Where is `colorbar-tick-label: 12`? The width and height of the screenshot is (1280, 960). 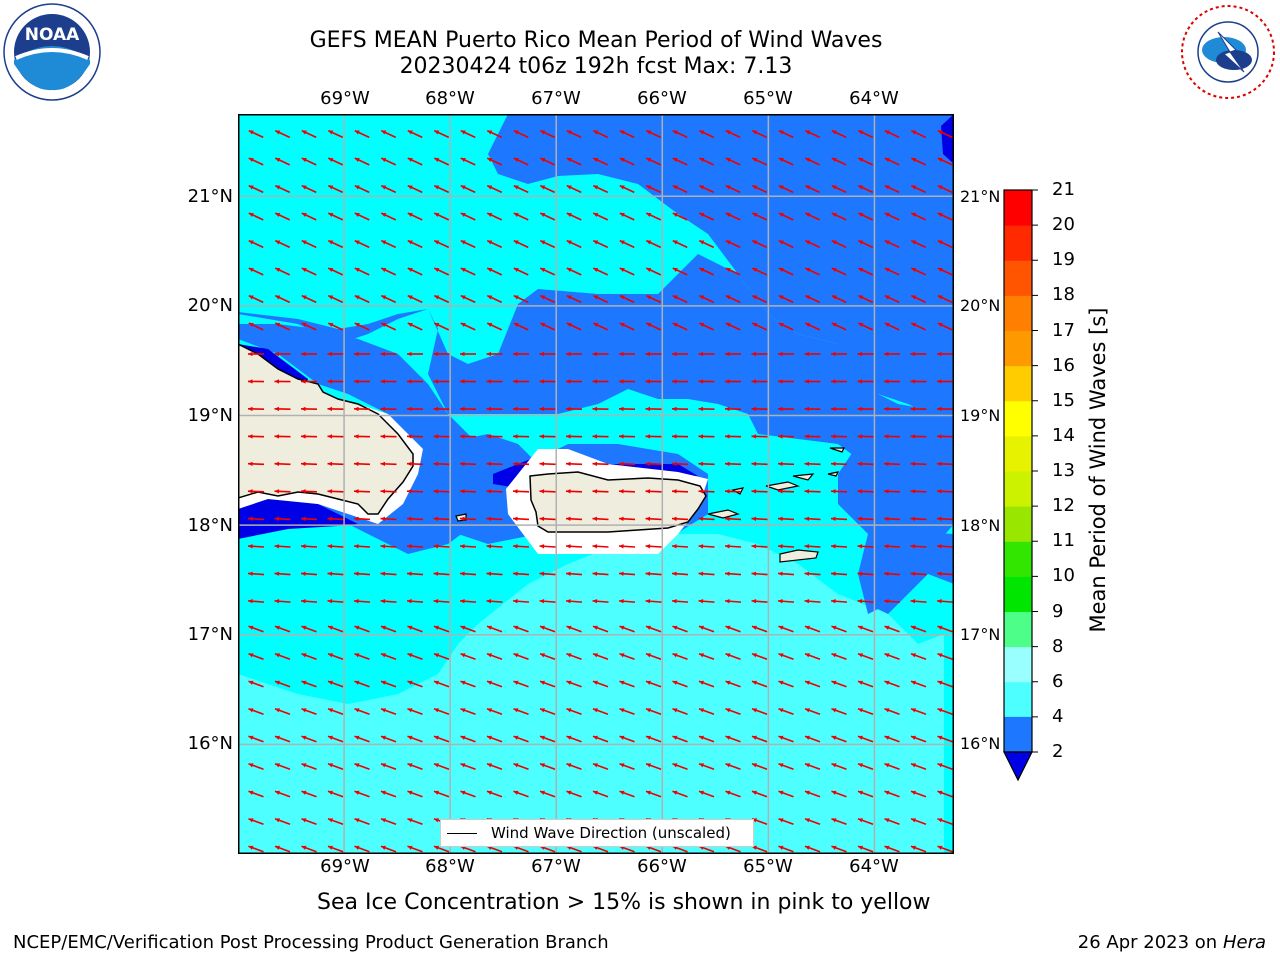
colorbar-tick-label: 12 is located at coordinates (1063, 506).